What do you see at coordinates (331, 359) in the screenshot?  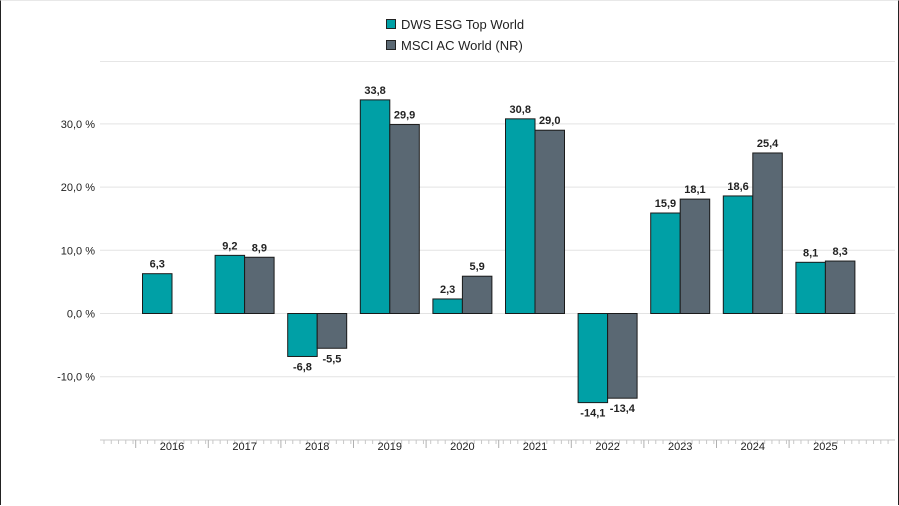 I see `data-label: -5,5` at bounding box center [331, 359].